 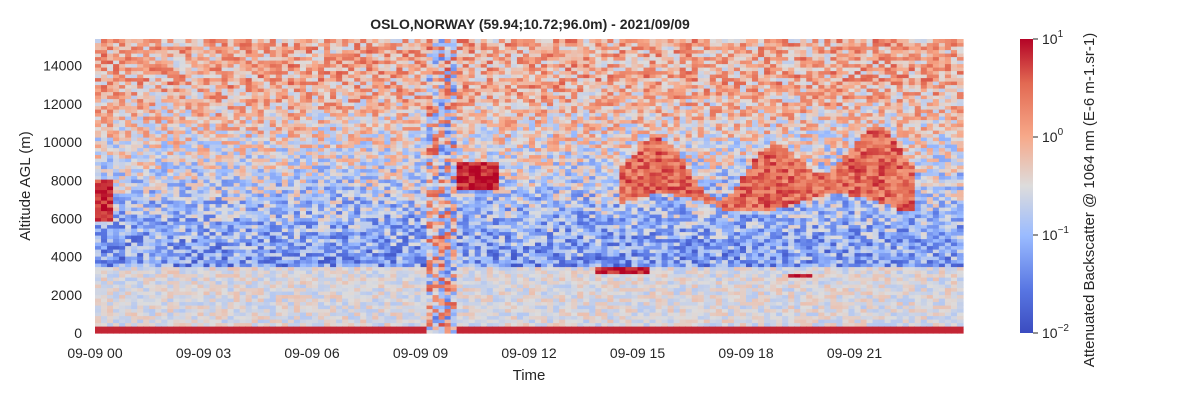 I want to click on x-tick-label: 09-09 03, so click(x=203, y=353).